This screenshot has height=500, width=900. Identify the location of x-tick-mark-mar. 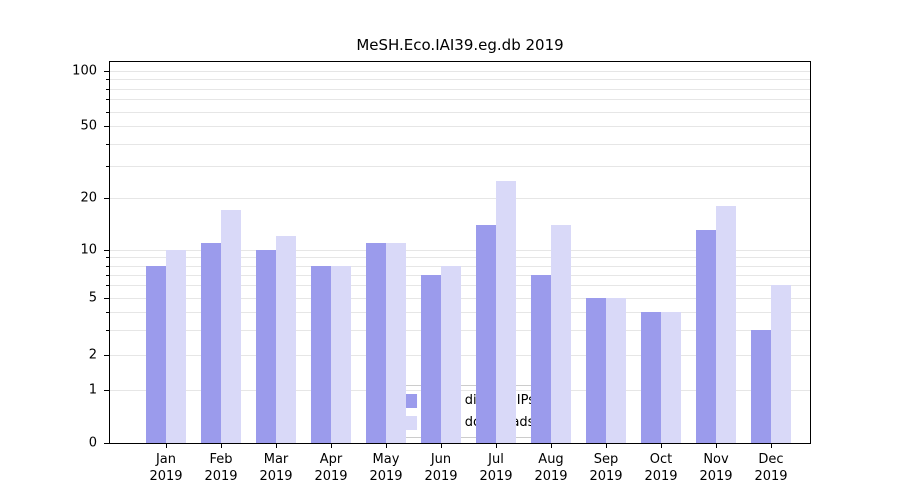
(276, 445).